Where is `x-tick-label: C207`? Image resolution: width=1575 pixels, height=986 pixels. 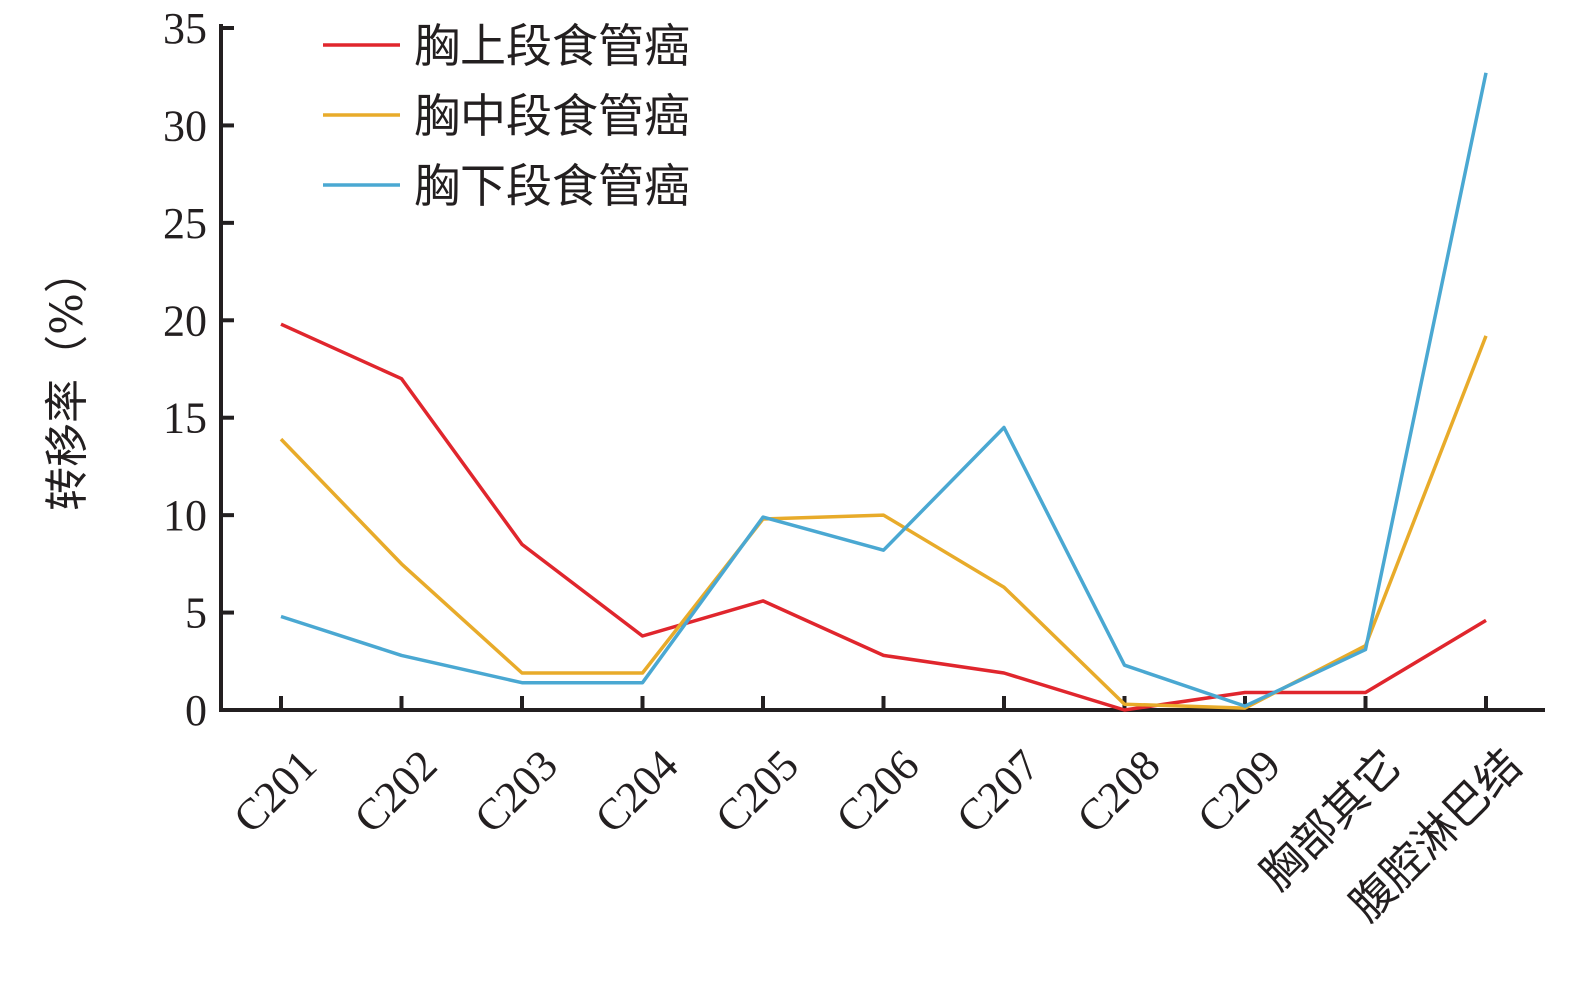 x-tick-label: C207 is located at coordinates (998, 791).